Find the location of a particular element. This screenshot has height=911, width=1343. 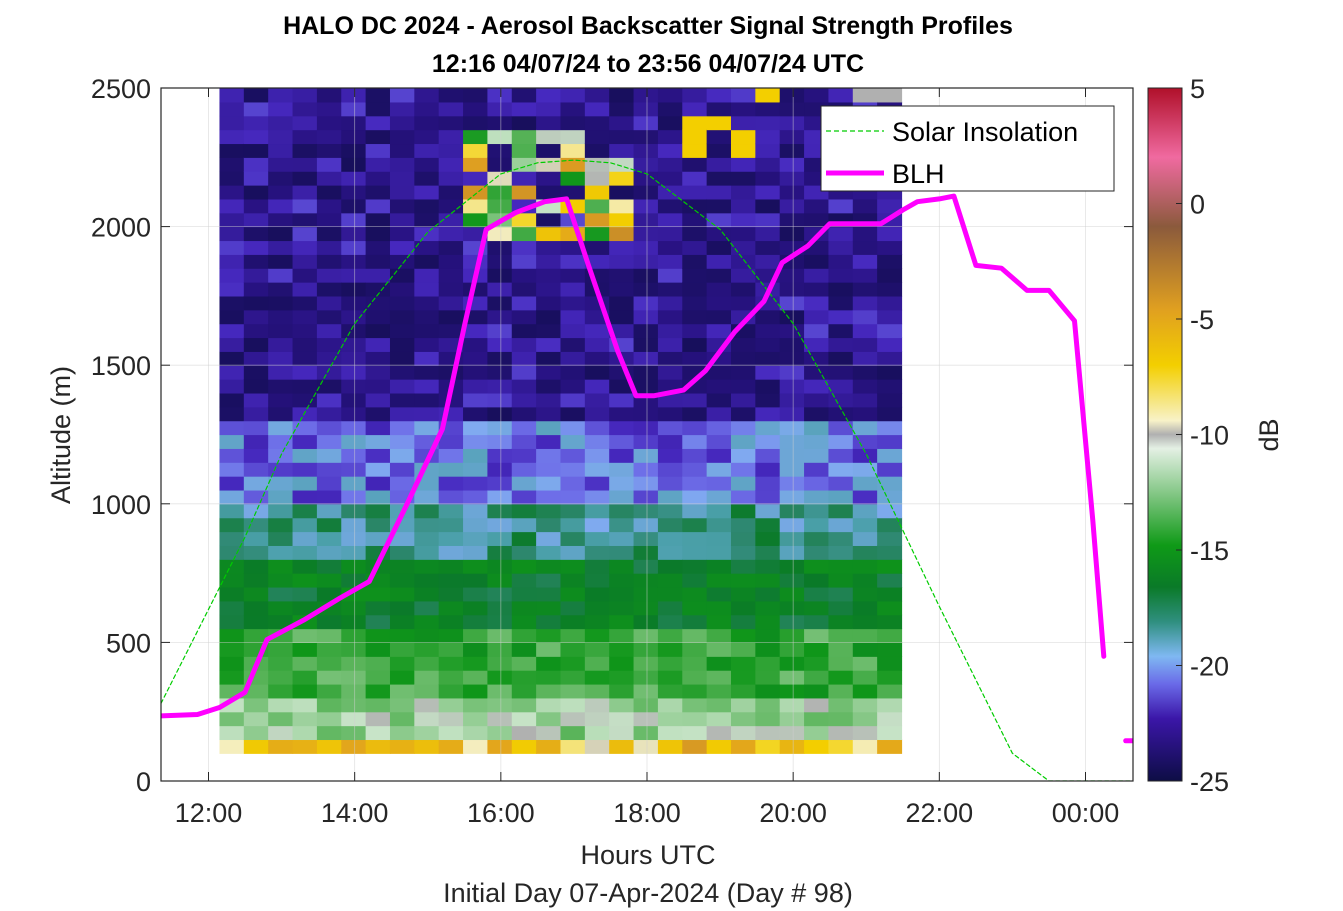

colorbar: 5 0 -5 -10 -15 -20 -25 dB is located at coordinates (1215, 435).